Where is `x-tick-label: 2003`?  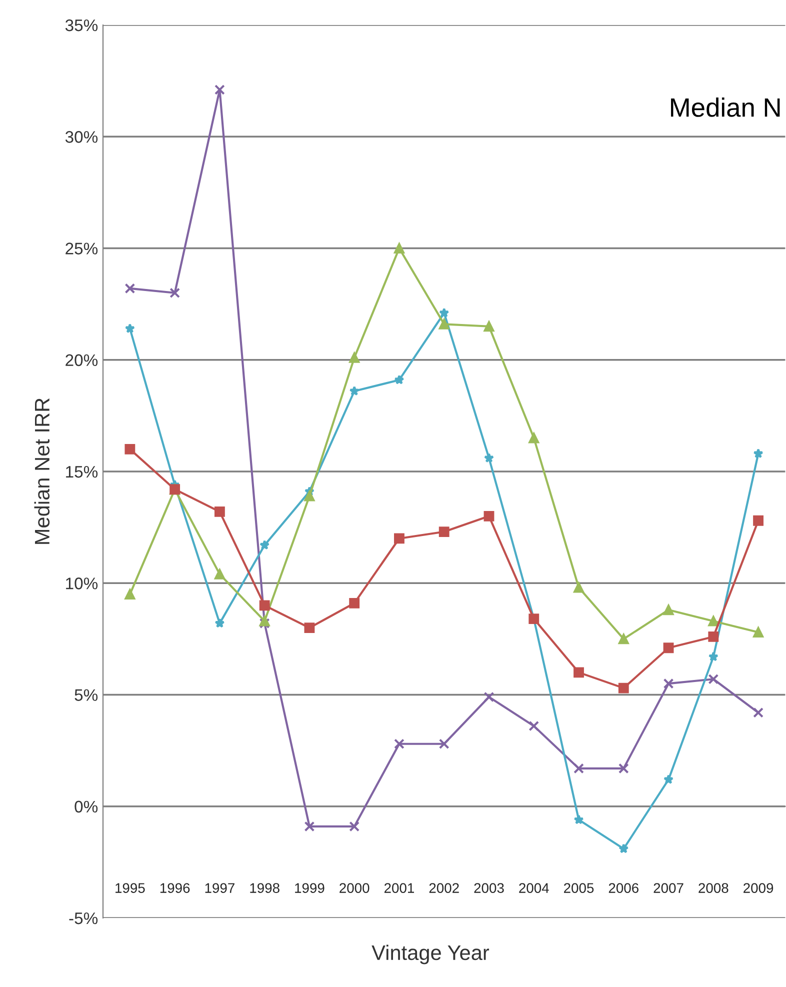 x-tick-label: 2003 is located at coordinates (489, 888).